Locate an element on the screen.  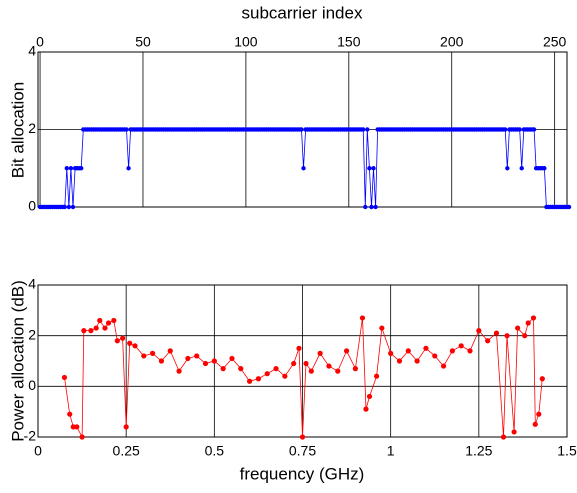
x-tick-label: 50 is located at coordinates (143, 42).